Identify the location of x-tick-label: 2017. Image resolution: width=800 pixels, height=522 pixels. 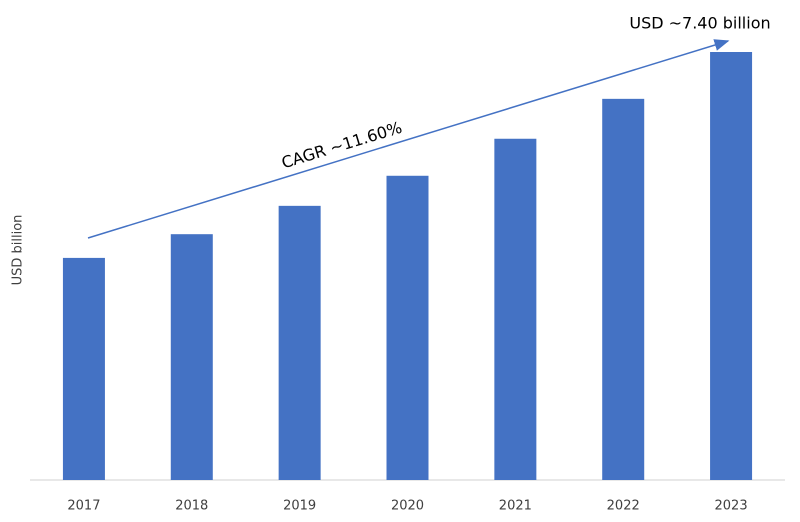
(83, 506).